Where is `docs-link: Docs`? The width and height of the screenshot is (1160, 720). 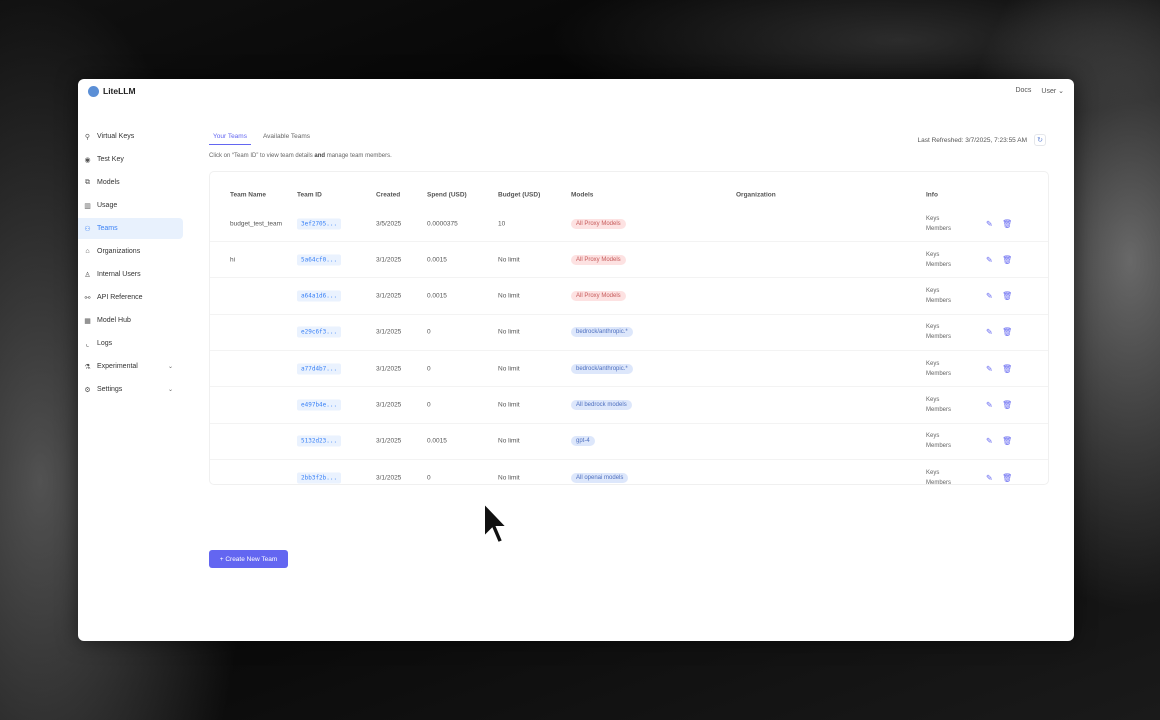
docs-link: Docs is located at coordinates (1023, 90).